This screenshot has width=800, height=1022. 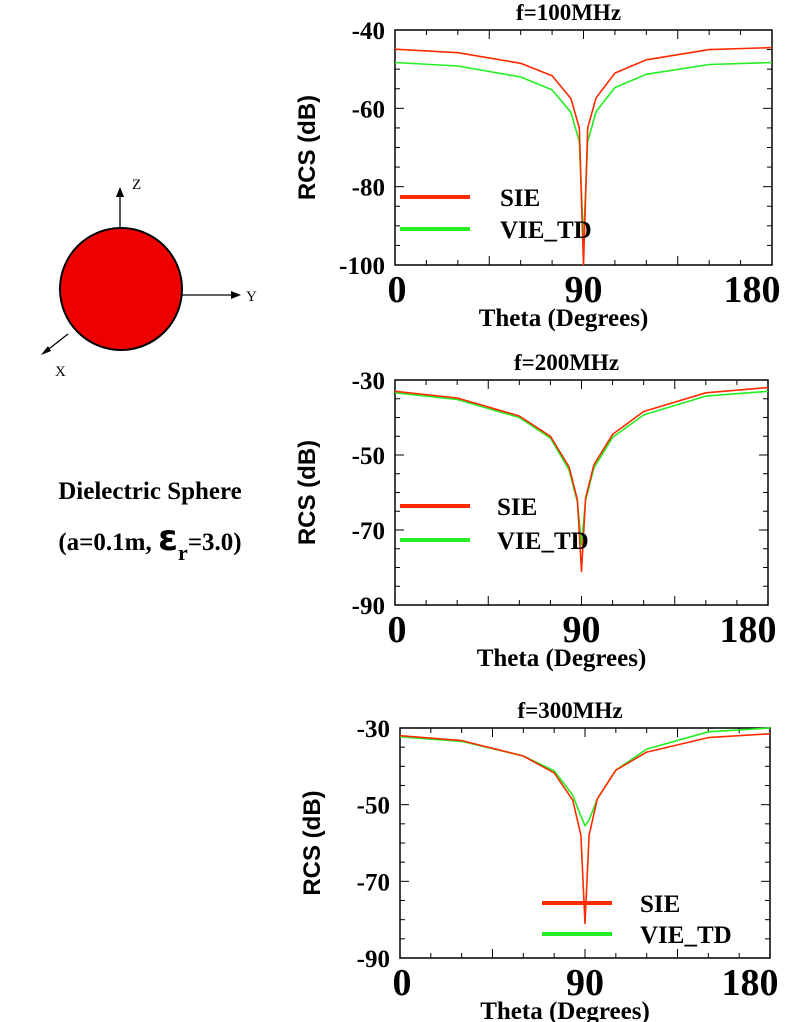 I want to click on y-tick-label: -60, so click(x=368, y=109).